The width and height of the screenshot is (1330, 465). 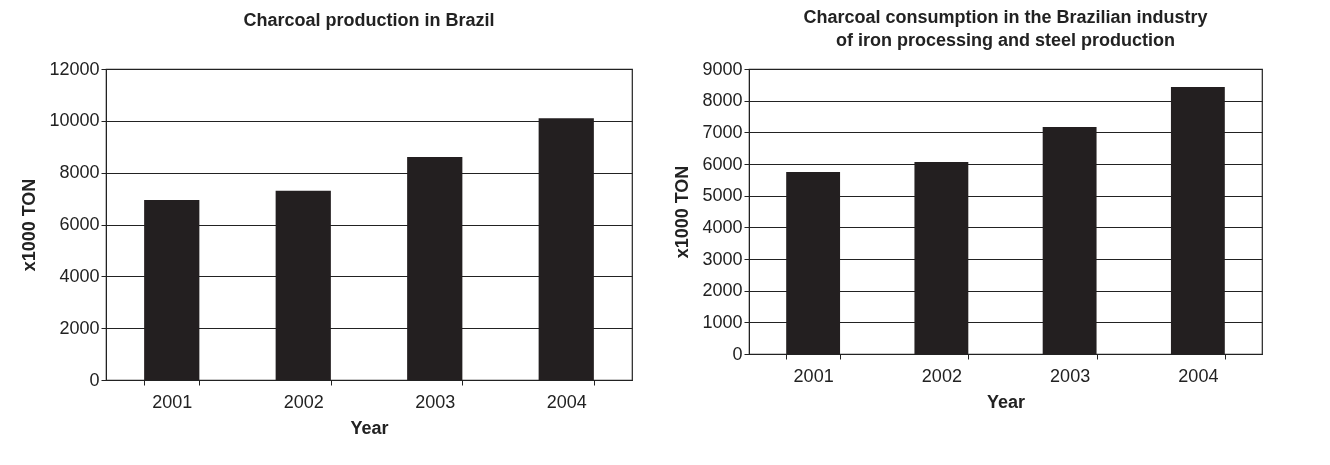 What do you see at coordinates (722, 258) in the screenshot?
I see `y-tick-label: 3000` at bounding box center [722, 258].